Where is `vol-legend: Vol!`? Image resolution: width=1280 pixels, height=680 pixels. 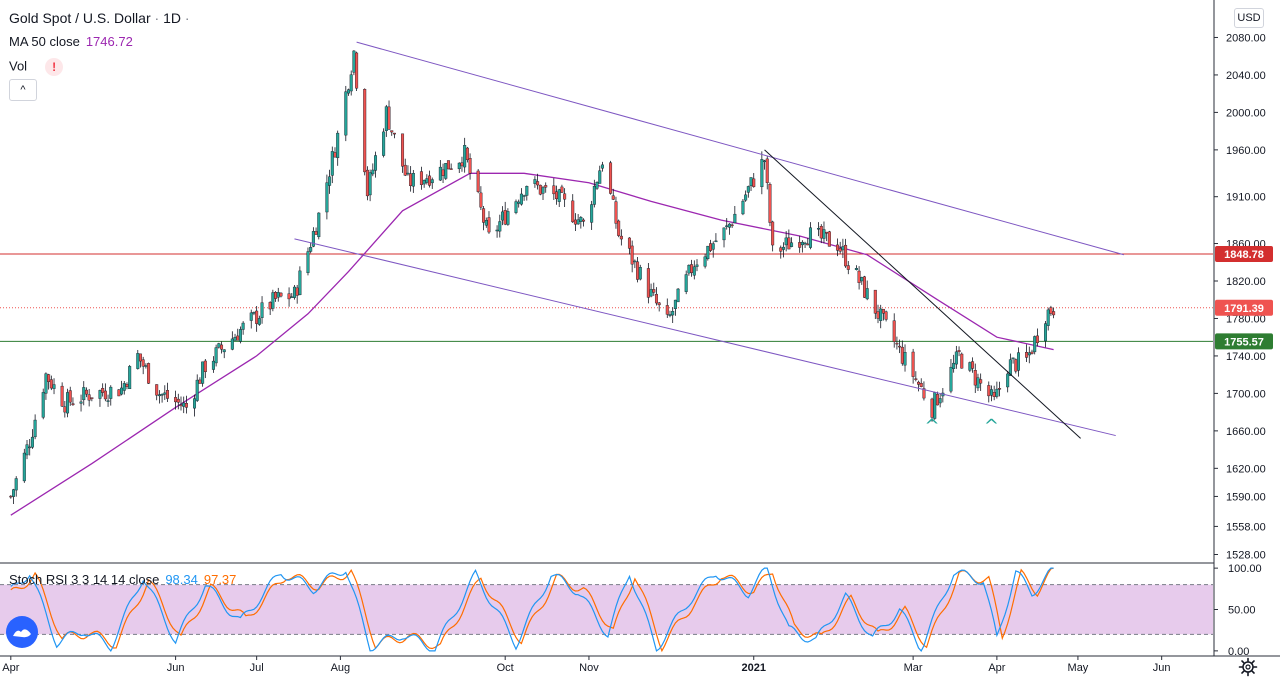
vol-legend: Vol! is located at coordinates (36, 67).